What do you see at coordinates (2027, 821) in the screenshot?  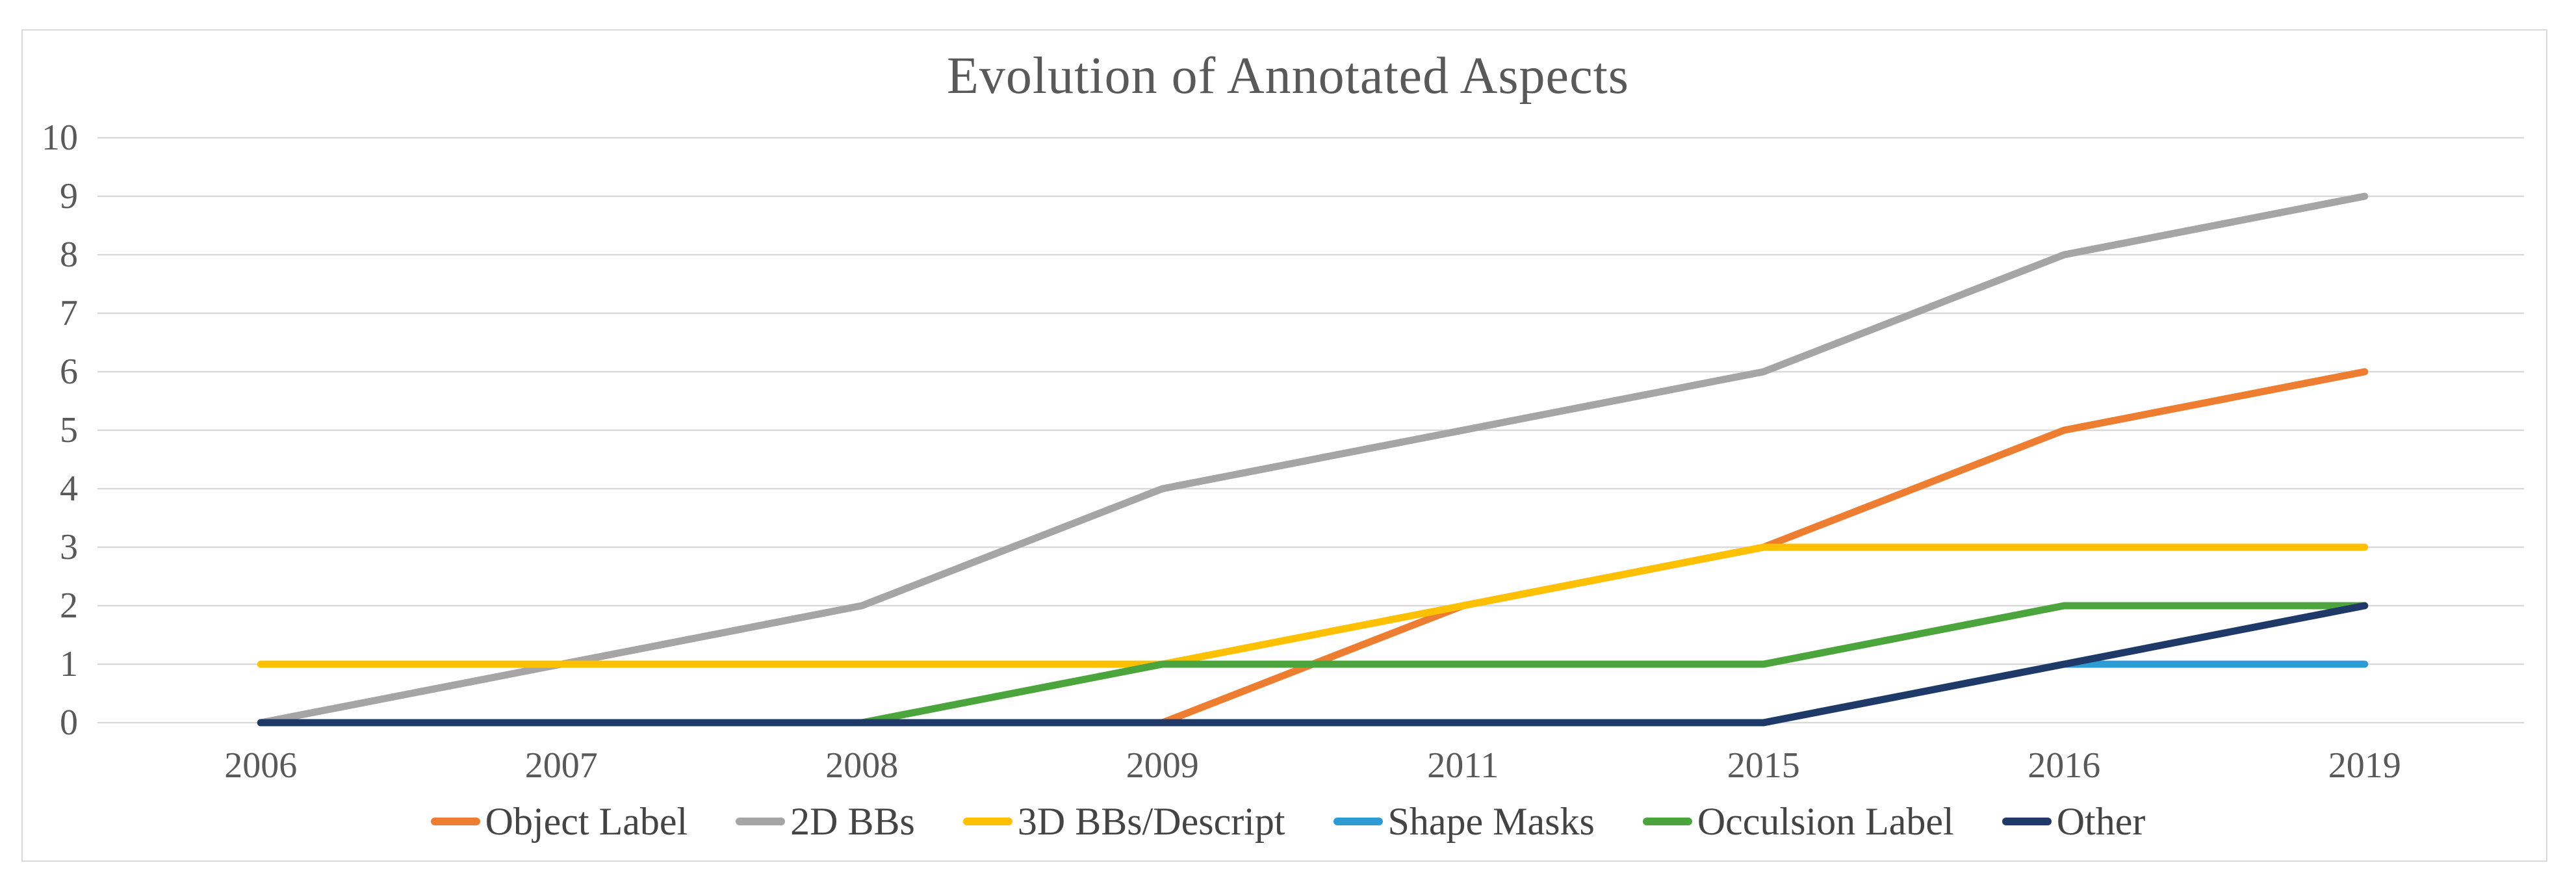 I see `legend-swatch-other` at bounding box center [2027, 821].